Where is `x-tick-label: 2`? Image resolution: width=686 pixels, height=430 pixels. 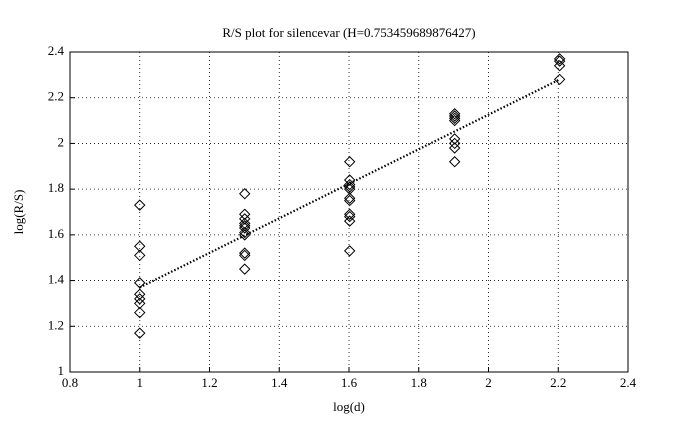 x-tick-label: 2 is located at coordinates (488, 382).